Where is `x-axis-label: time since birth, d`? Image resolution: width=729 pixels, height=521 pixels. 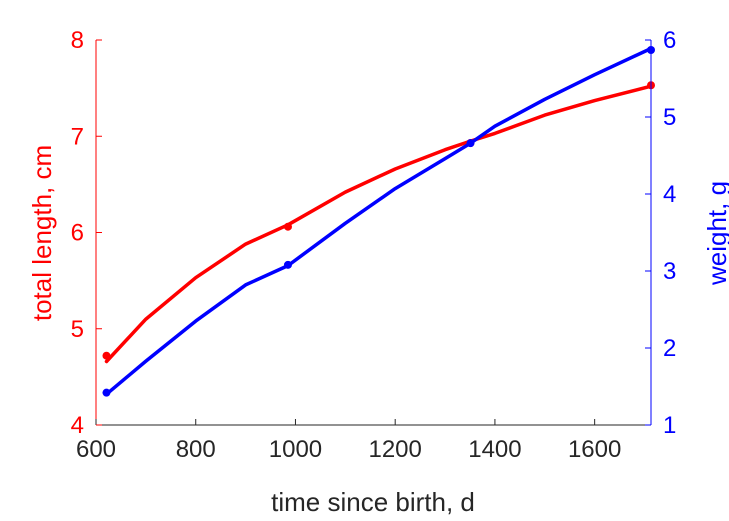 x-axis-label: time since birth, d is located at coordinates (373, 502).